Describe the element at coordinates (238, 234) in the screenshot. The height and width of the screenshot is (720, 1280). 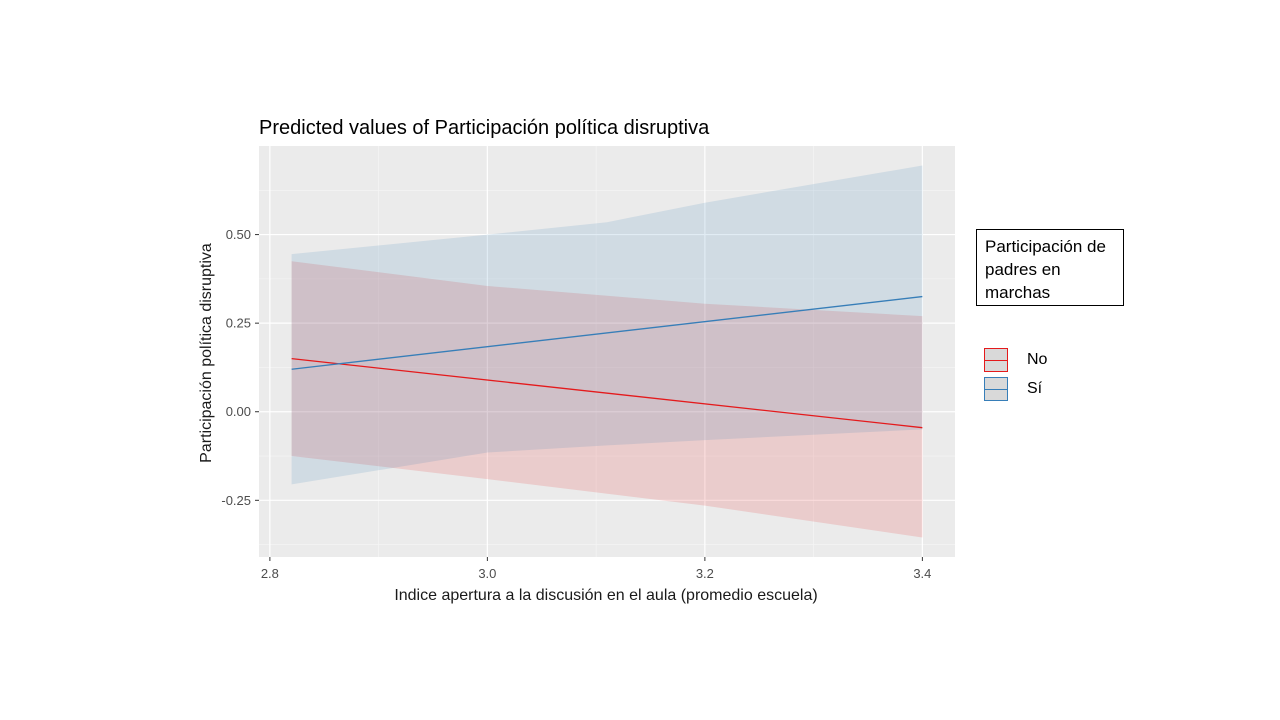
I see `y-tick-label: 0.50` at that location.